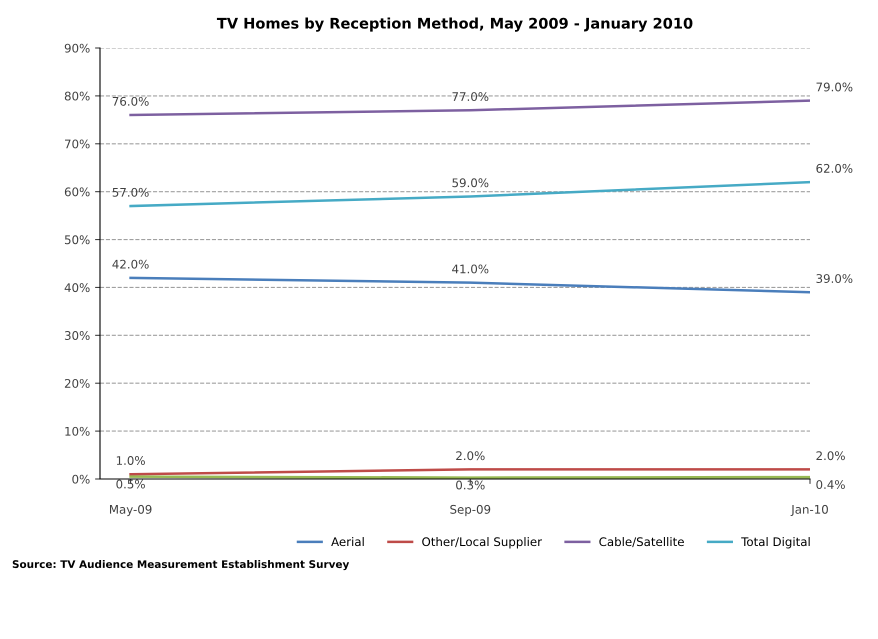  What do you see at coordinates (81, 479) in the screenshot?
I see `y-tick-label: 0%` at bounding box center [81, 479].